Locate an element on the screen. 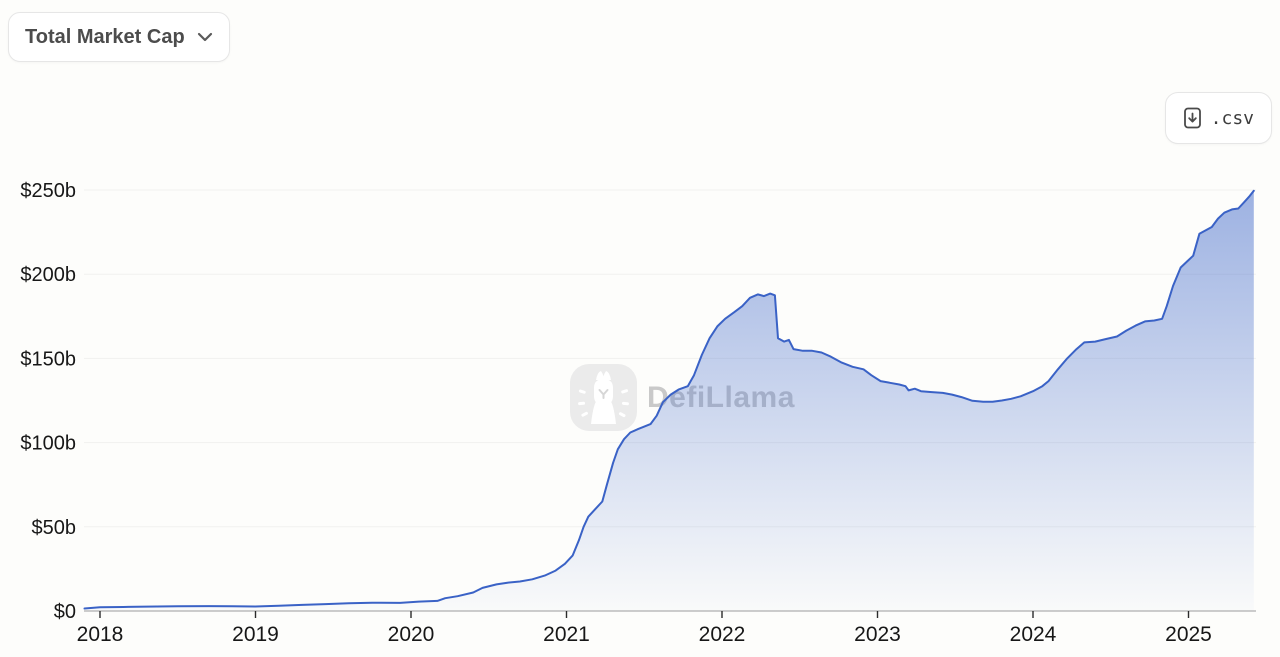 The width and height of the screenshot is (1280, 657). metric-dropdown-button: Total Market Cap is located at coordinates (119, 37).